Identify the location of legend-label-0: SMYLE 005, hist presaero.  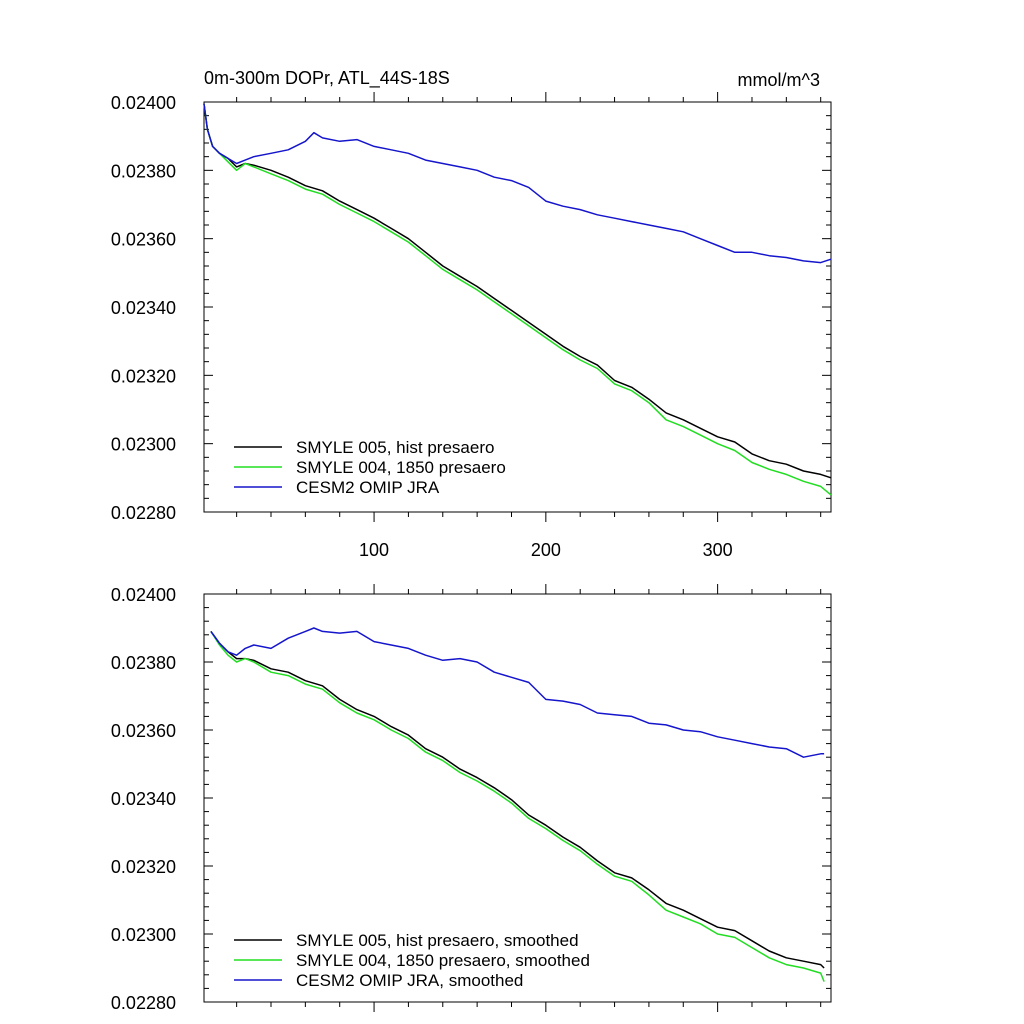
(395, 447).